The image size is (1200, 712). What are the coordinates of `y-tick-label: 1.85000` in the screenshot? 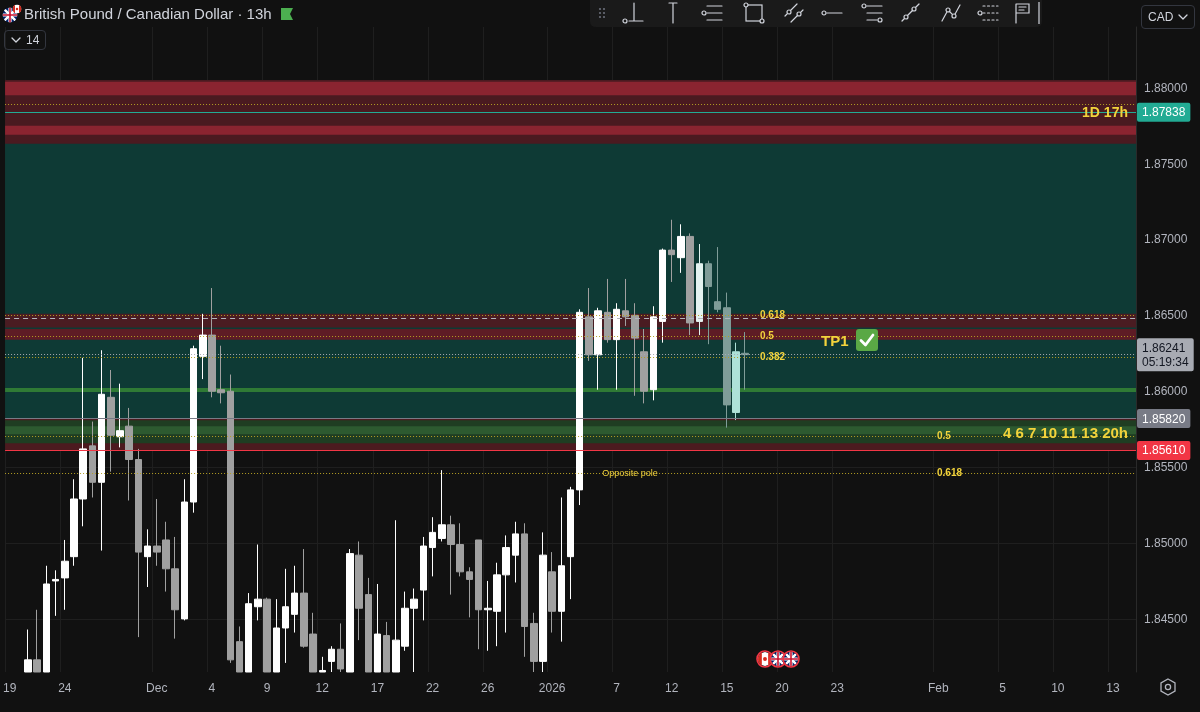 It's located at (1166, 543).